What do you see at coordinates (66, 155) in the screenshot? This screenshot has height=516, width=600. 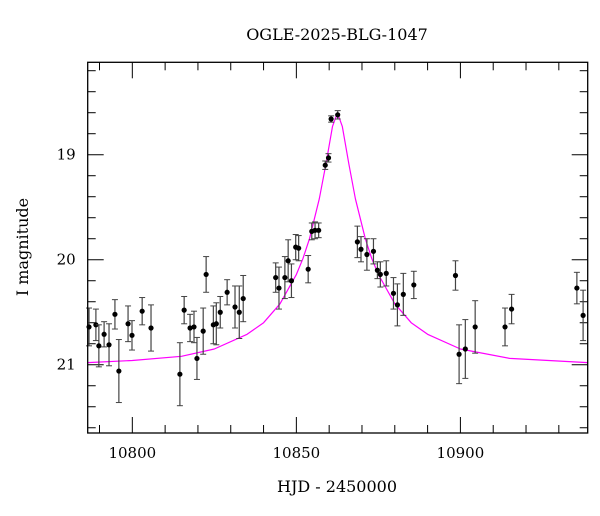 I see `y-tick-label: 19` at bounding box center [66, 155].